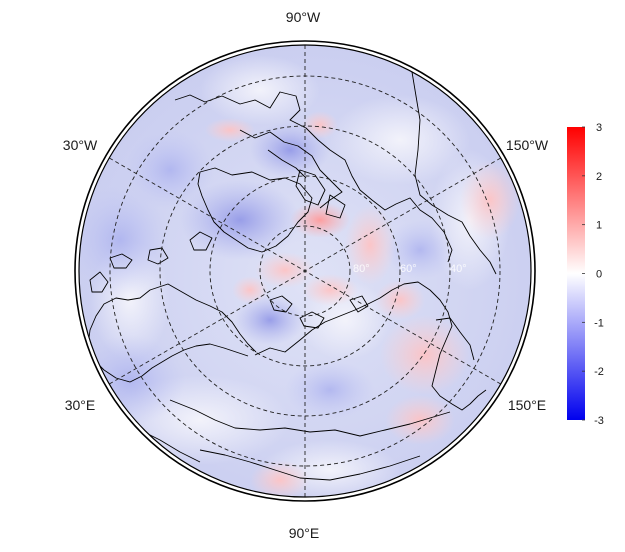 The height and width of the screenshot is (552, 625). Describe the element at coordinates (599, 226) in the screenshot. I see `colorbar-tick-label: 1` at that location.